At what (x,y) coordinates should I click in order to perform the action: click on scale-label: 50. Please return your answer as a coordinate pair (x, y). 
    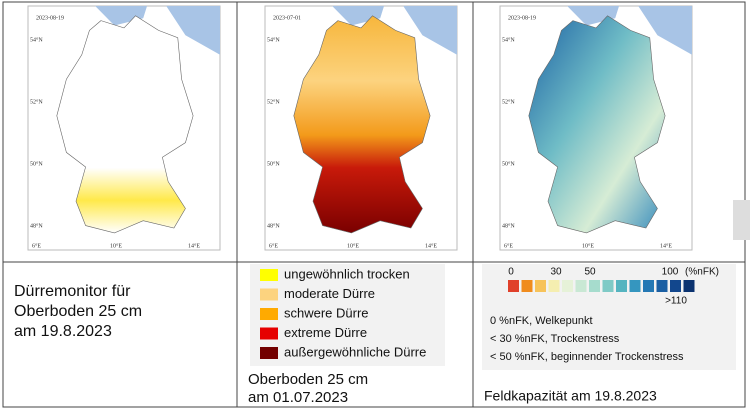
    Looking at the image, I should click on (590, 272).